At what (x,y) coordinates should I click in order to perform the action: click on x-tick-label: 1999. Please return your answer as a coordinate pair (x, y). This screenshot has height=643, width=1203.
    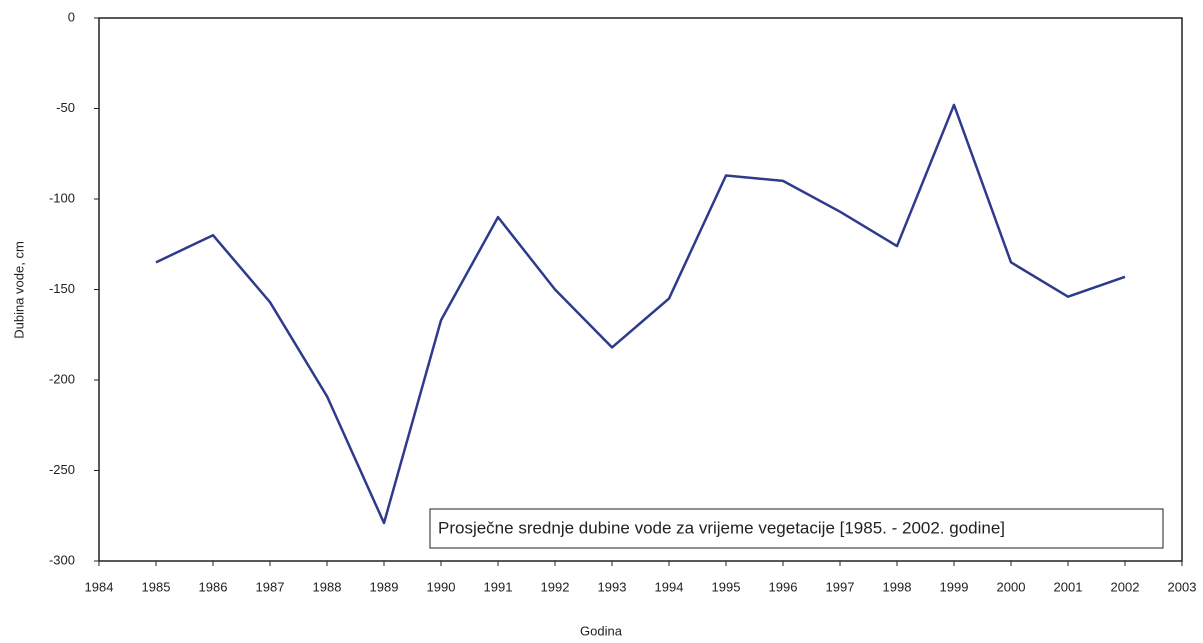
    Looking at the image, I should click on (954, 586).